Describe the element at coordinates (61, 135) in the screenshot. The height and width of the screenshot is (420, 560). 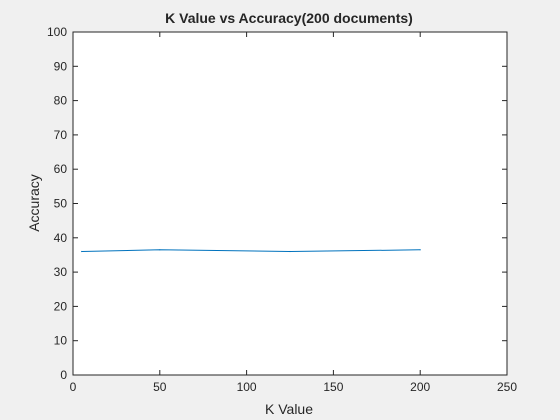
I see `y-tick-label: 70` at that location.